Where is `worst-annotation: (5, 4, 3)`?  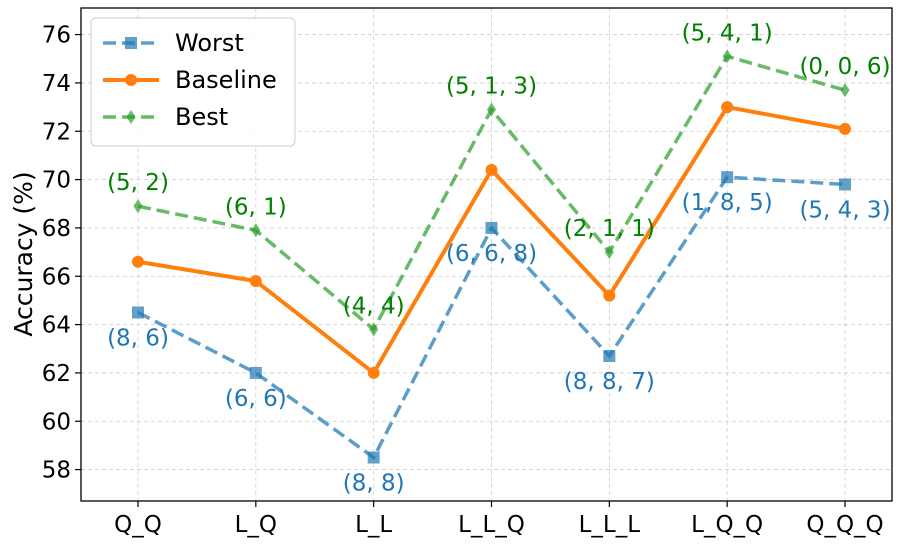
worst-annotation: (5, 4, 3) is located at coordinates (844, 210).